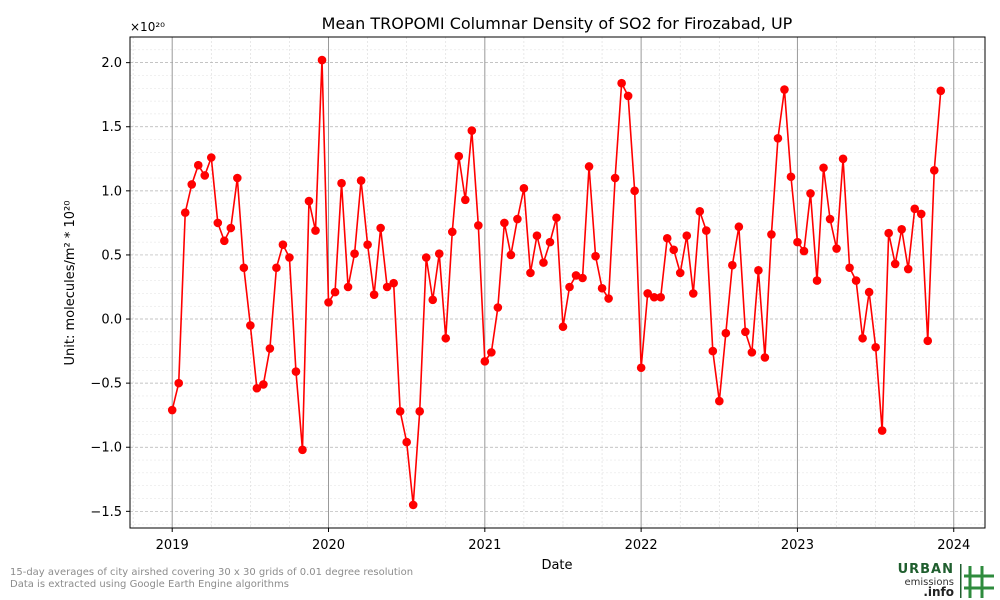  What do you see at coordinates (111, 127) in the screenshot?
I see `y-tick-label: 1.5` at bounding box center [111, 127].